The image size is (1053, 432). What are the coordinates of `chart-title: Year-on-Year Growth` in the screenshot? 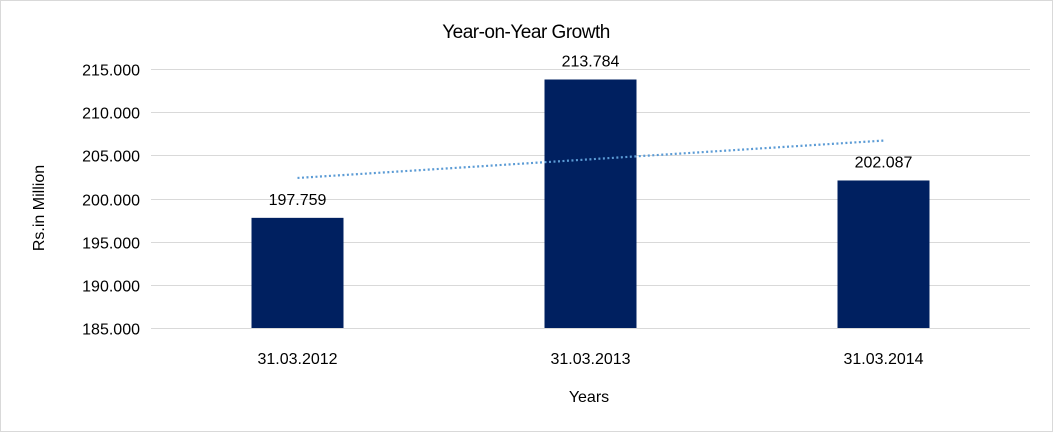 It's located at (526, 32).